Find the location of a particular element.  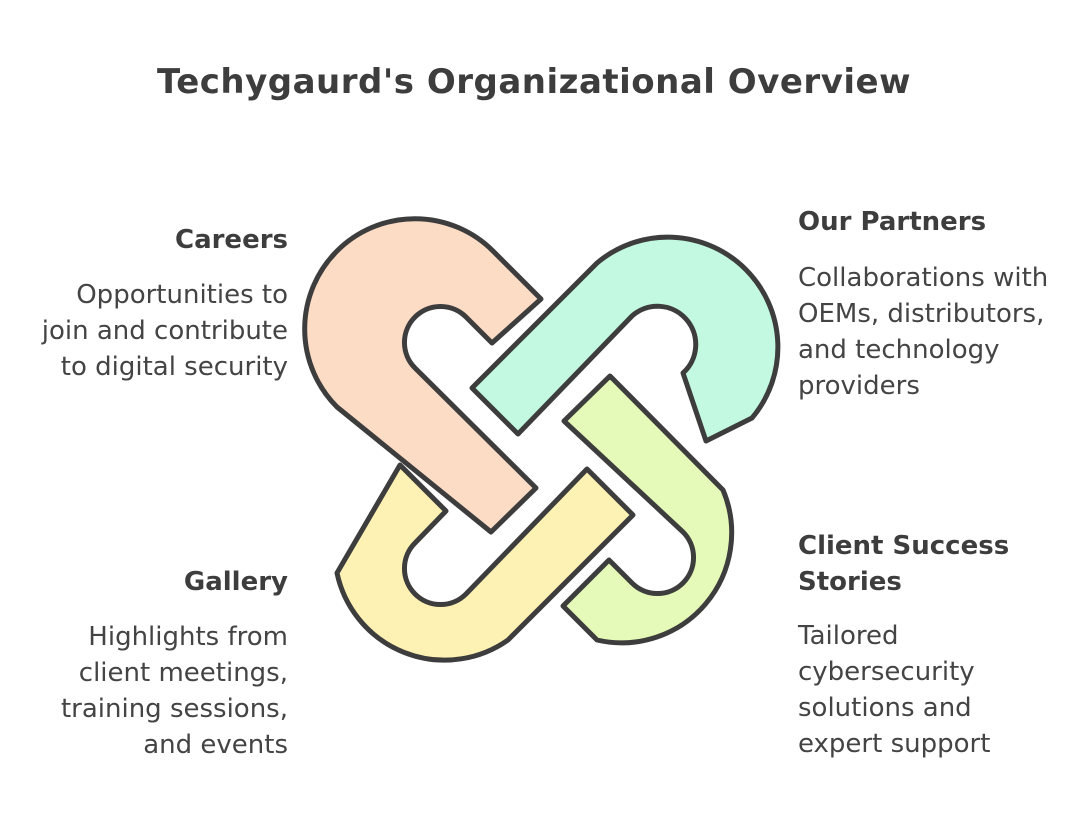

clients-heading: Client Success Stories is located at coordinates (904, 564).